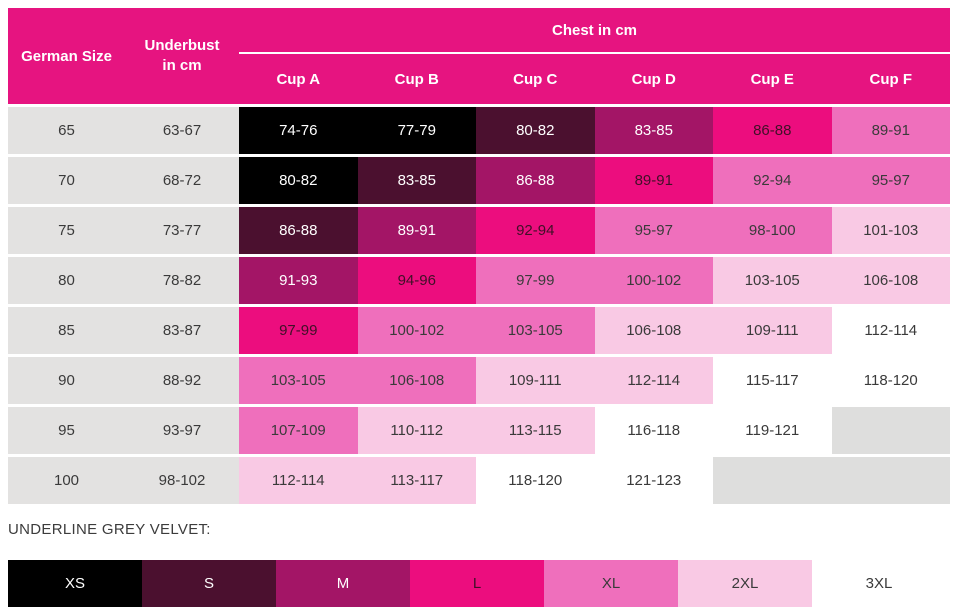 This screenshot has height=615, width=953. Describe the element at coordinates (66, 130) in the screenshot. I see `german-size-cell: 65` at that location.